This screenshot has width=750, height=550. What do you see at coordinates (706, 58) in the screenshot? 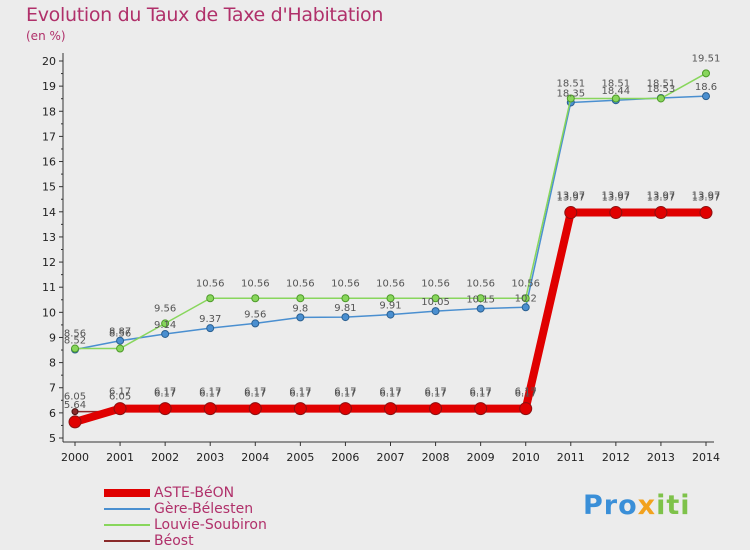
I see `data-label: 19.51` at bounding box center [706, 58].